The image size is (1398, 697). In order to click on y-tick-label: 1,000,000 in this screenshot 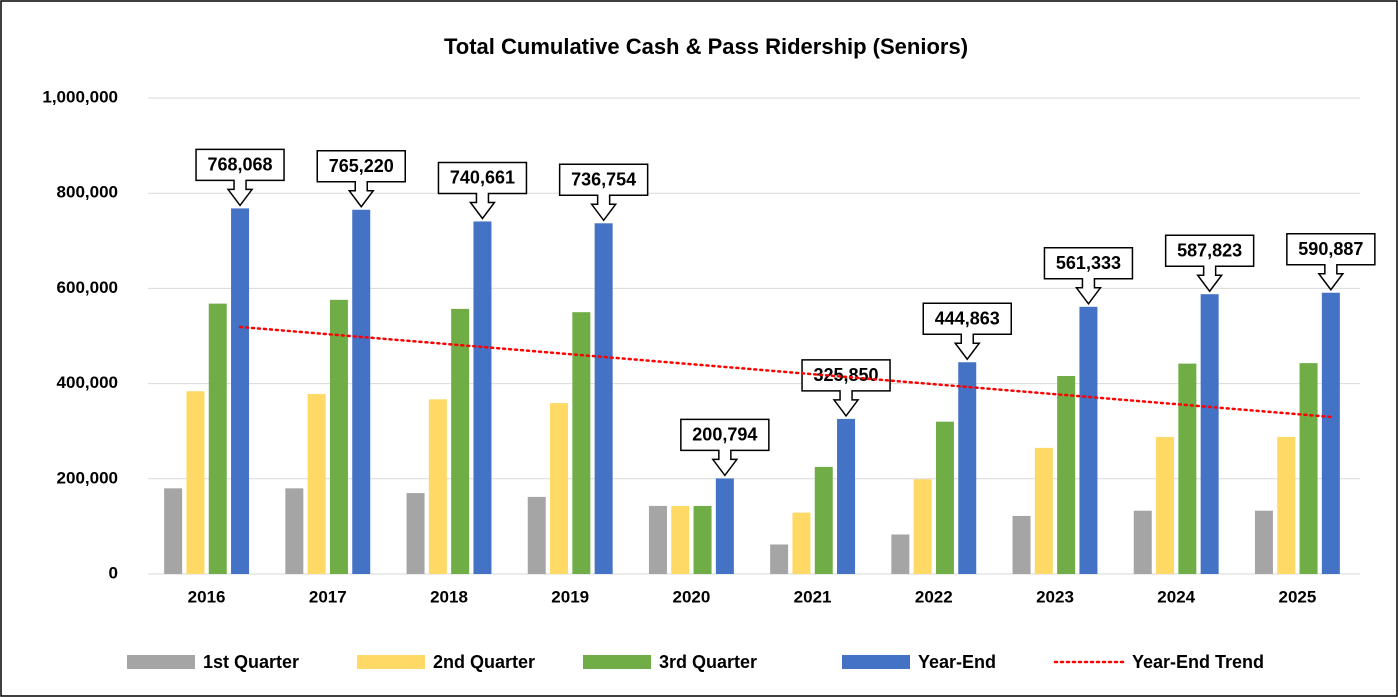, I will do `click(80, 96)`.